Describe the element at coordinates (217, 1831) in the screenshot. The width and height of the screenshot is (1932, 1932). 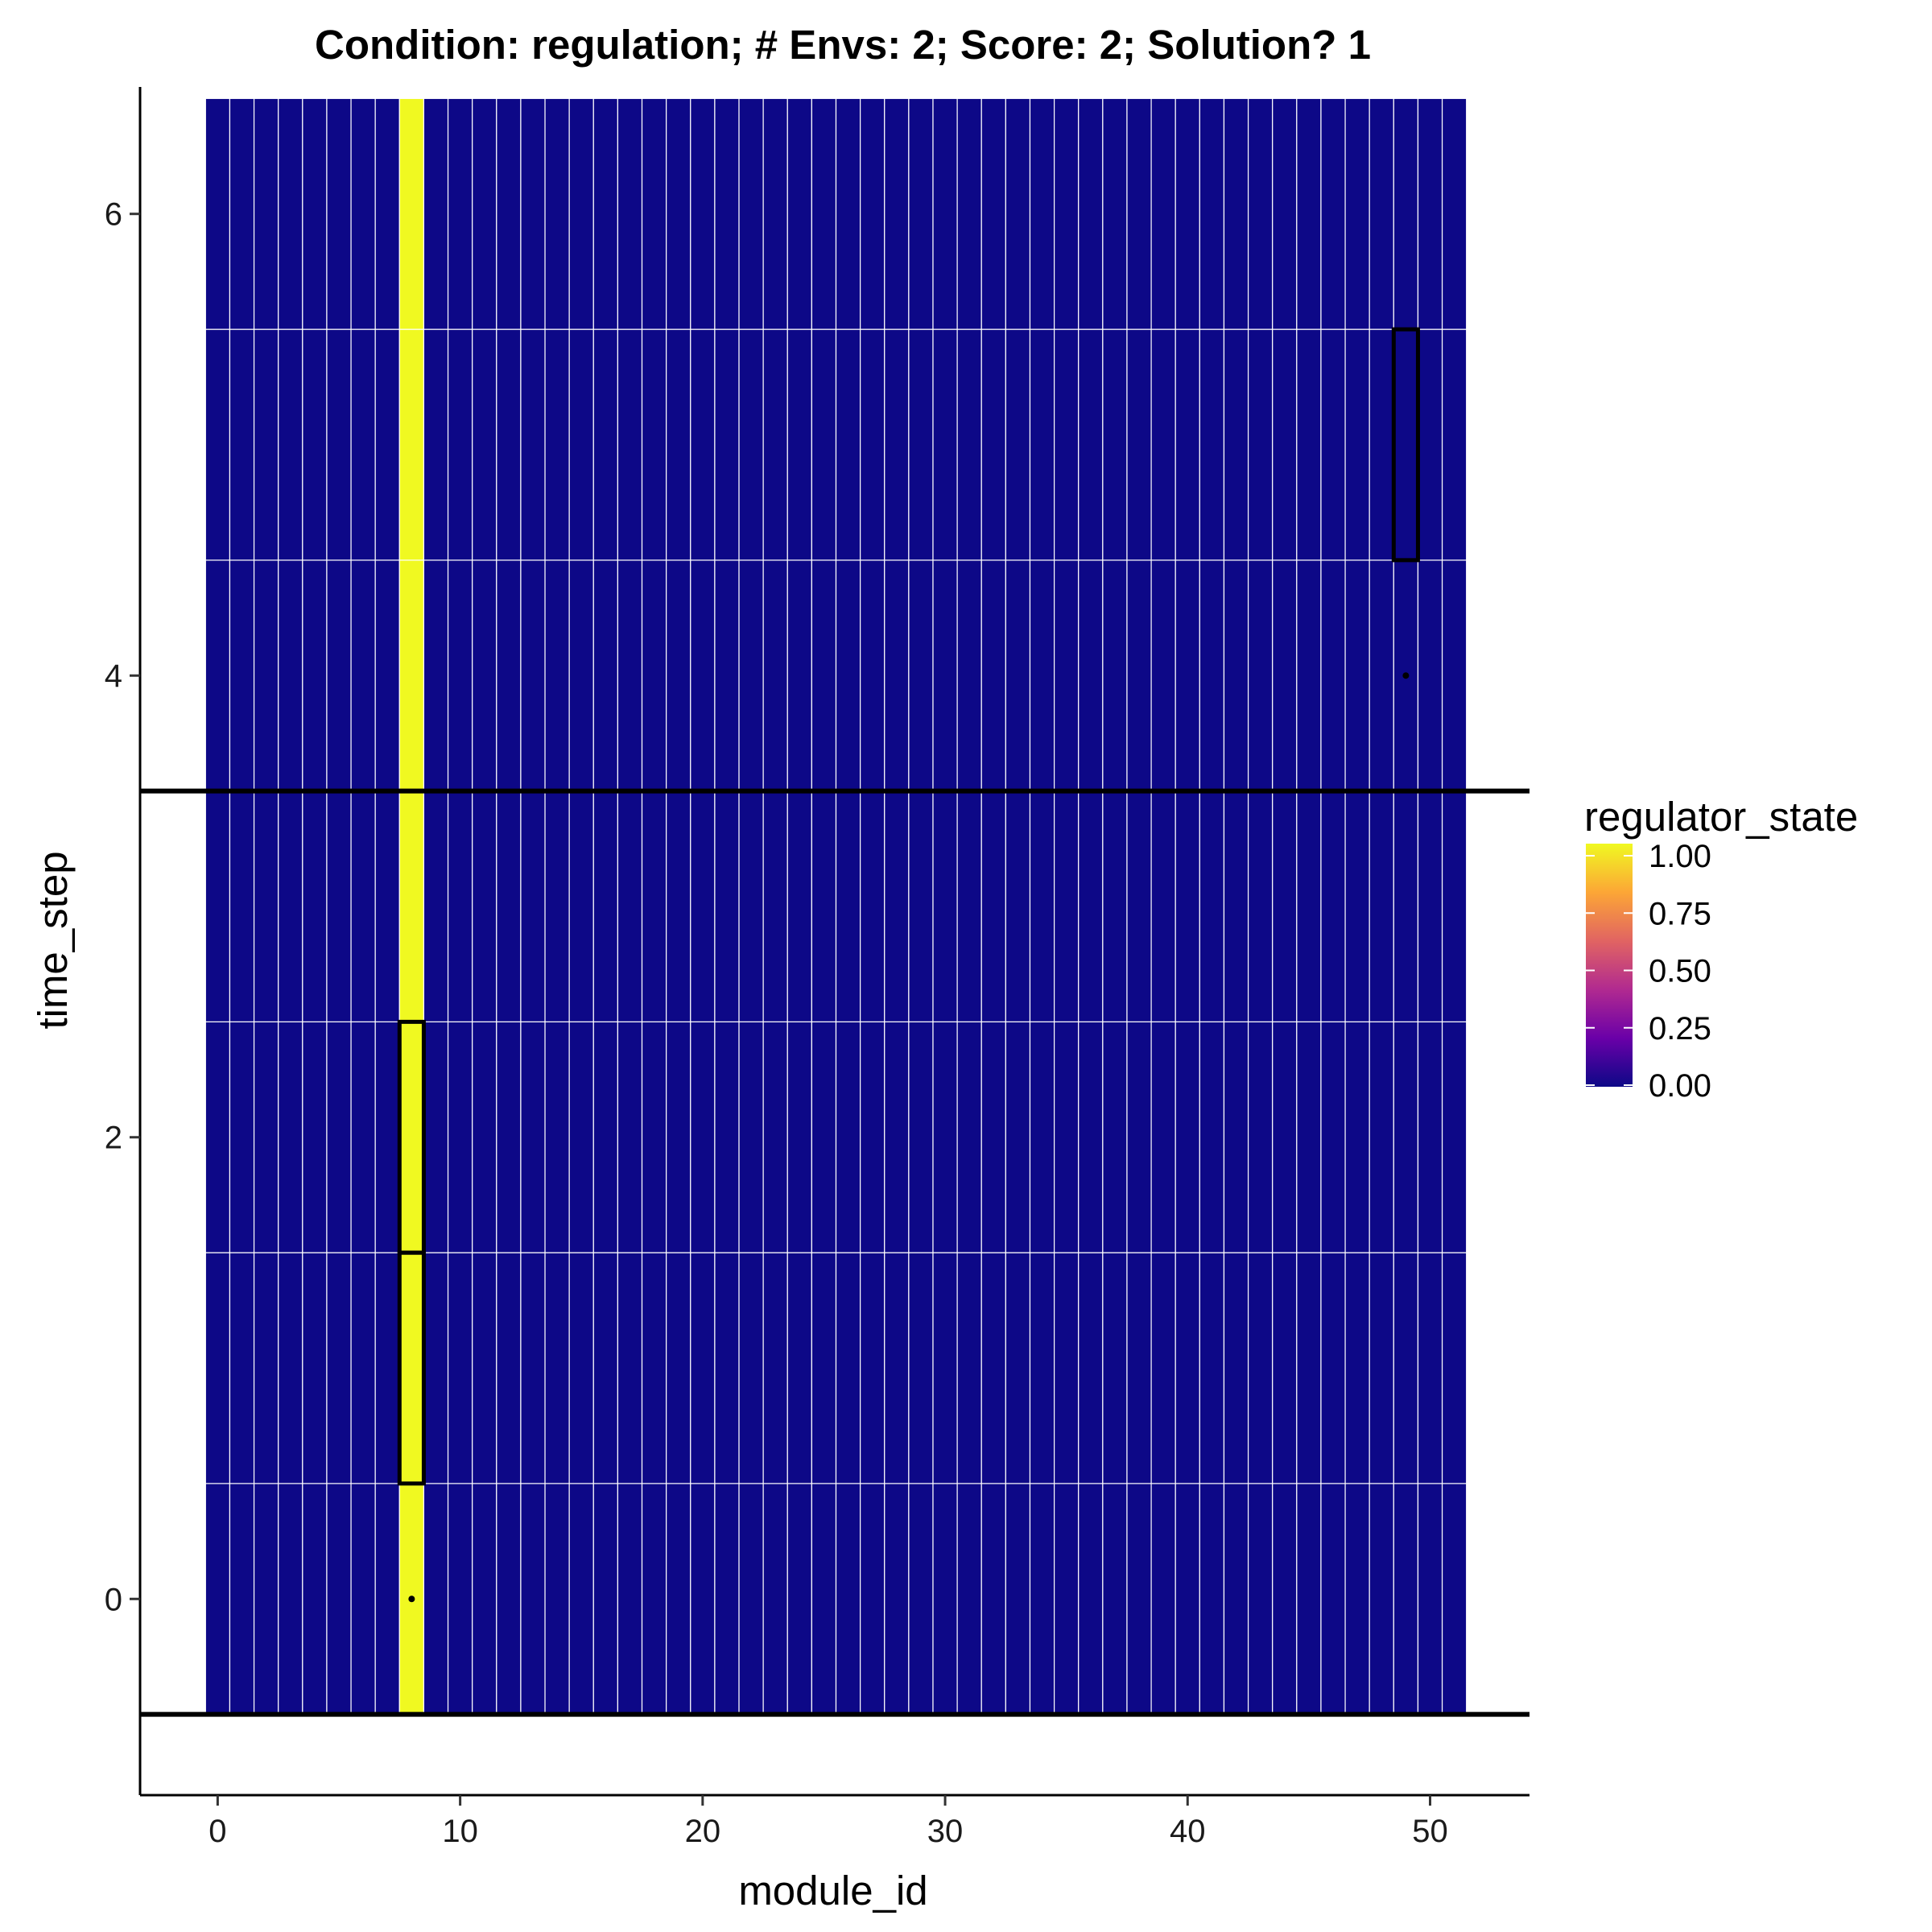
I see `x-tick-label: 0` at that location.